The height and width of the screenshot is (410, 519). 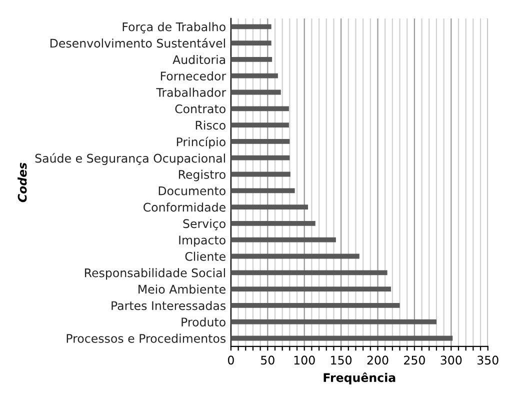 What do you see at coordinates (22, 182) in the screenshot?
I see `y-axis-title: Codes` at bounding box center [22, 182].